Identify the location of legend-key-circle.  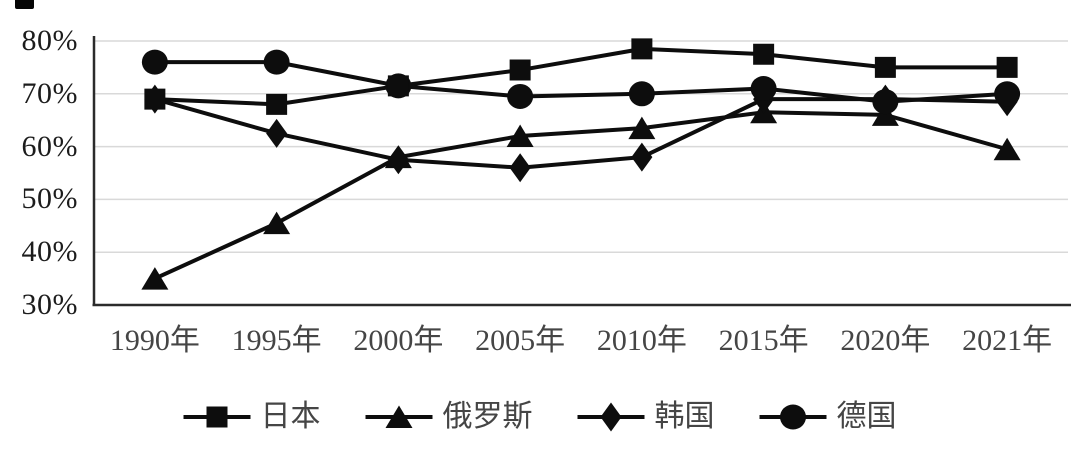
(793, 417).